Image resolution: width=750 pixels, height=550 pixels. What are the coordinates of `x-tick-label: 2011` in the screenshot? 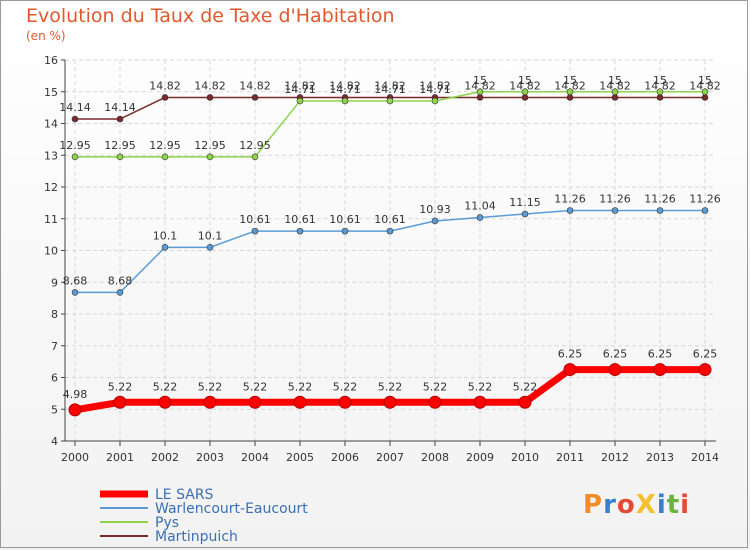 It's located at (570, 457).